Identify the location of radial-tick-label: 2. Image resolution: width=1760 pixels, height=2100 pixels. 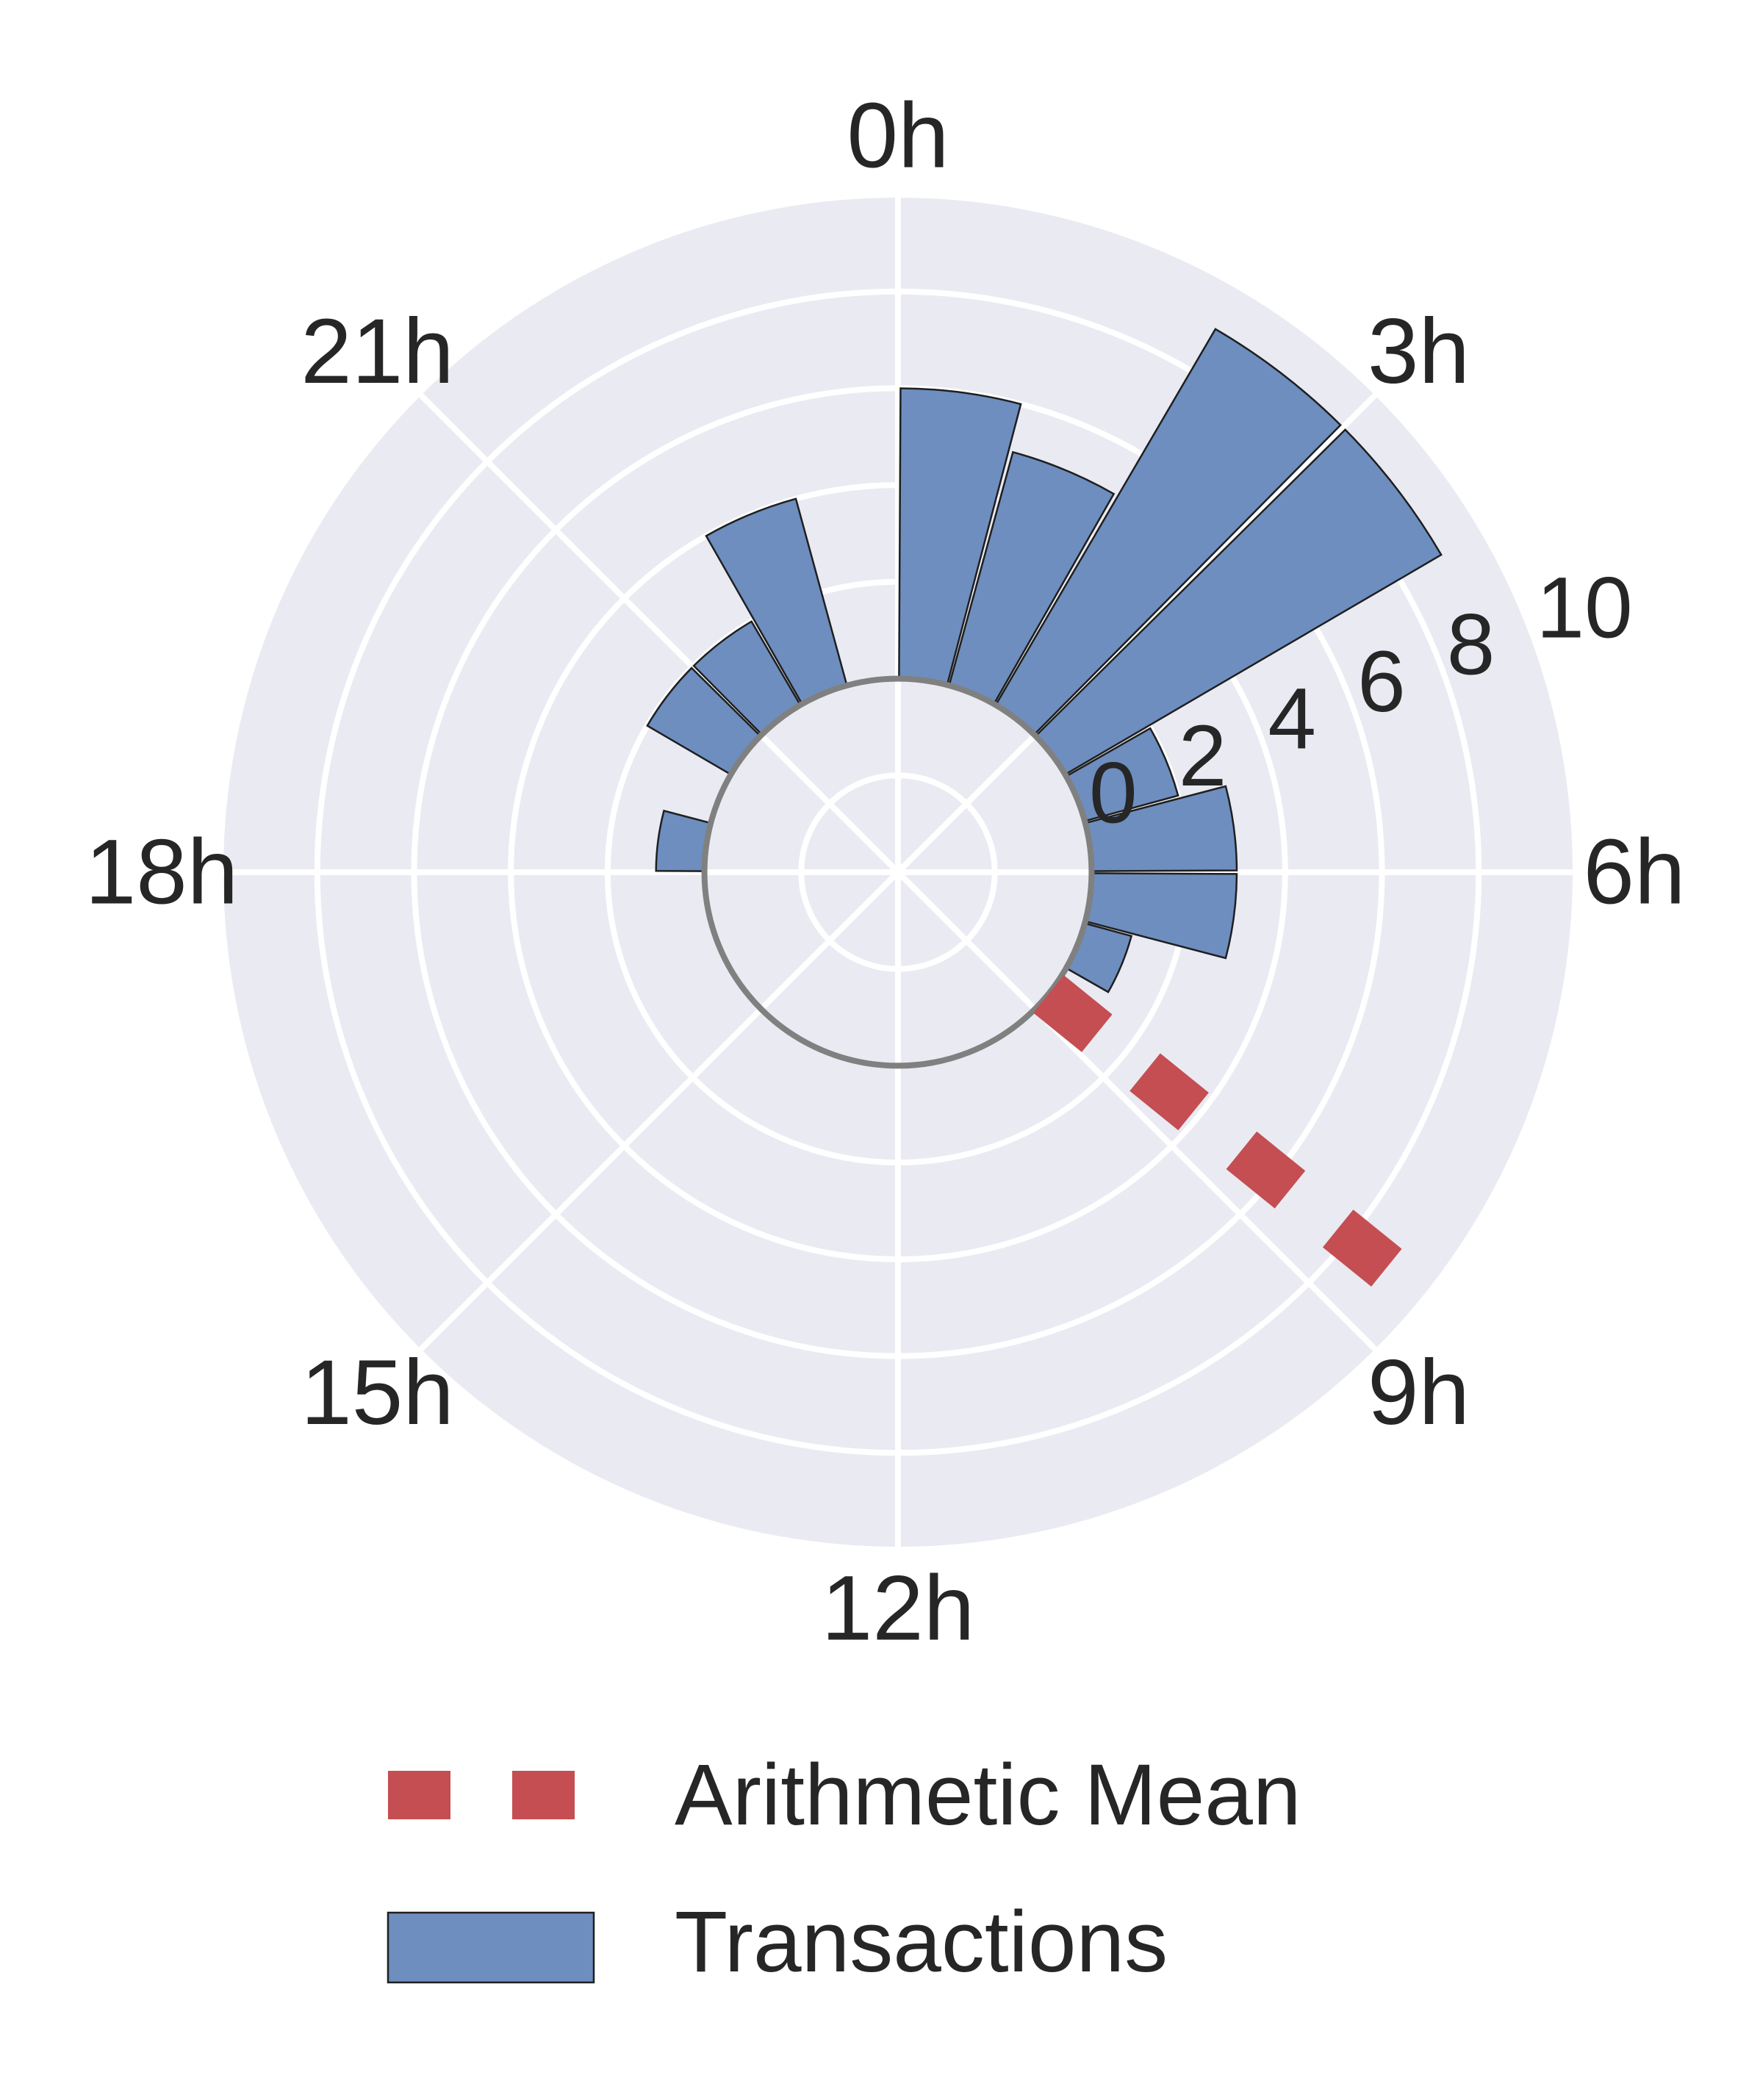
(1203, 756).